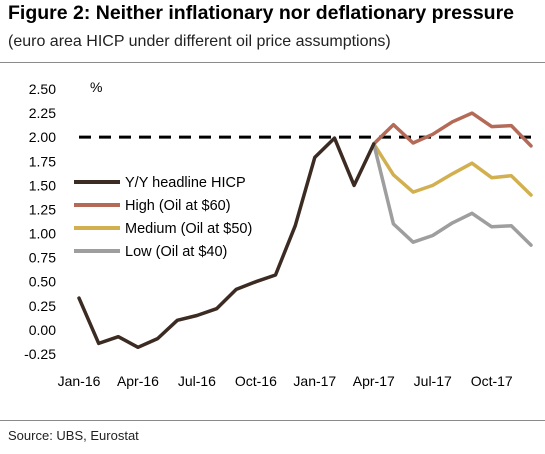  What do you see at coordinates (42, 282) in the screenshot?
I see `y-tick-label: 0.50` at bounding box center [42, 282].